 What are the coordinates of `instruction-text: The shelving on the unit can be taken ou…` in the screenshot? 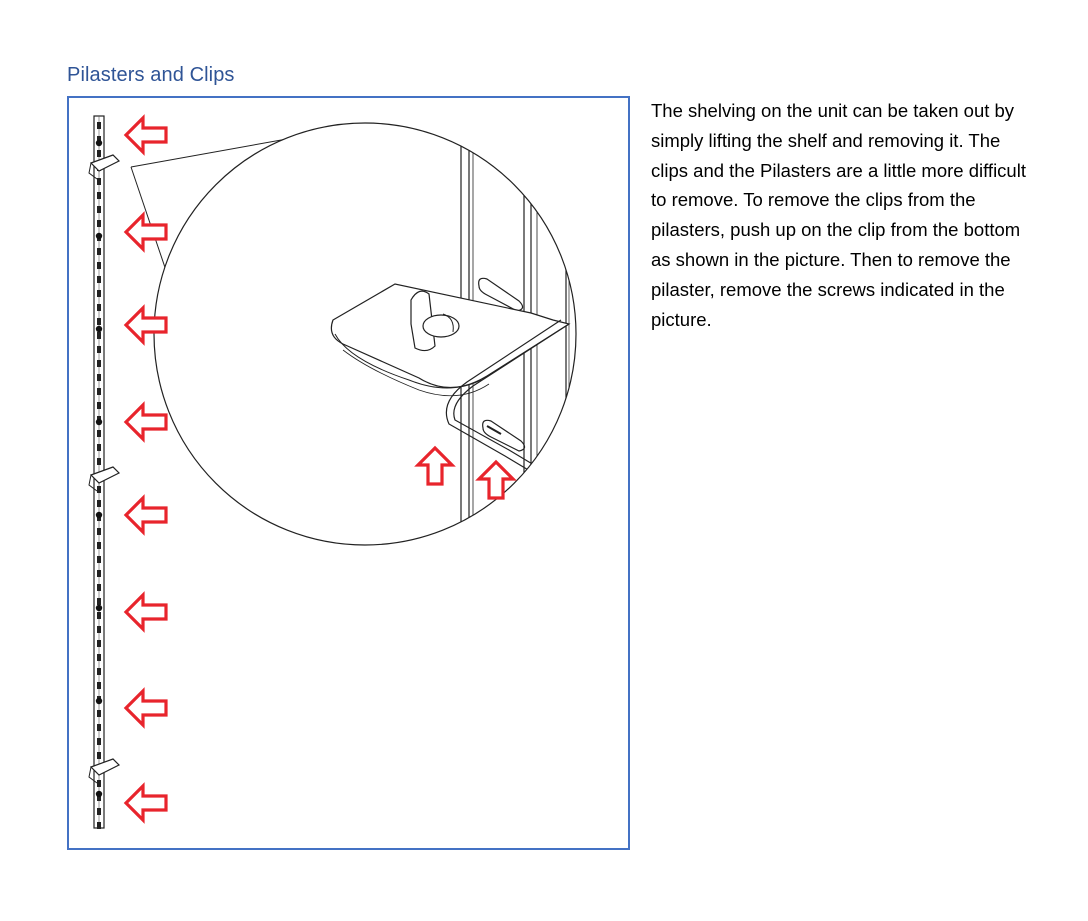 It's located at (838, 215).